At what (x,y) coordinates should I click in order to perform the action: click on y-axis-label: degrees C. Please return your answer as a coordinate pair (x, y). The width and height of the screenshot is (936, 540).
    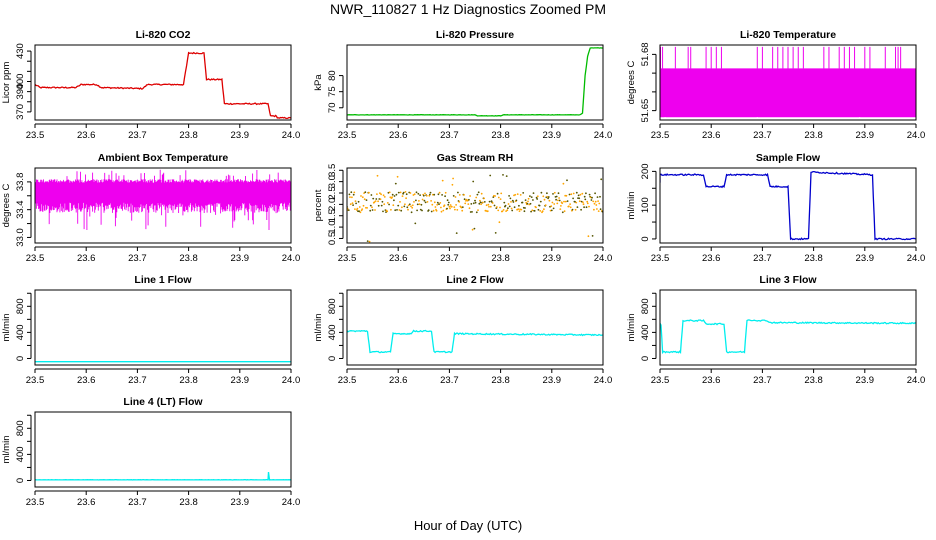
    Looking at the image, I should click on (6, 205).